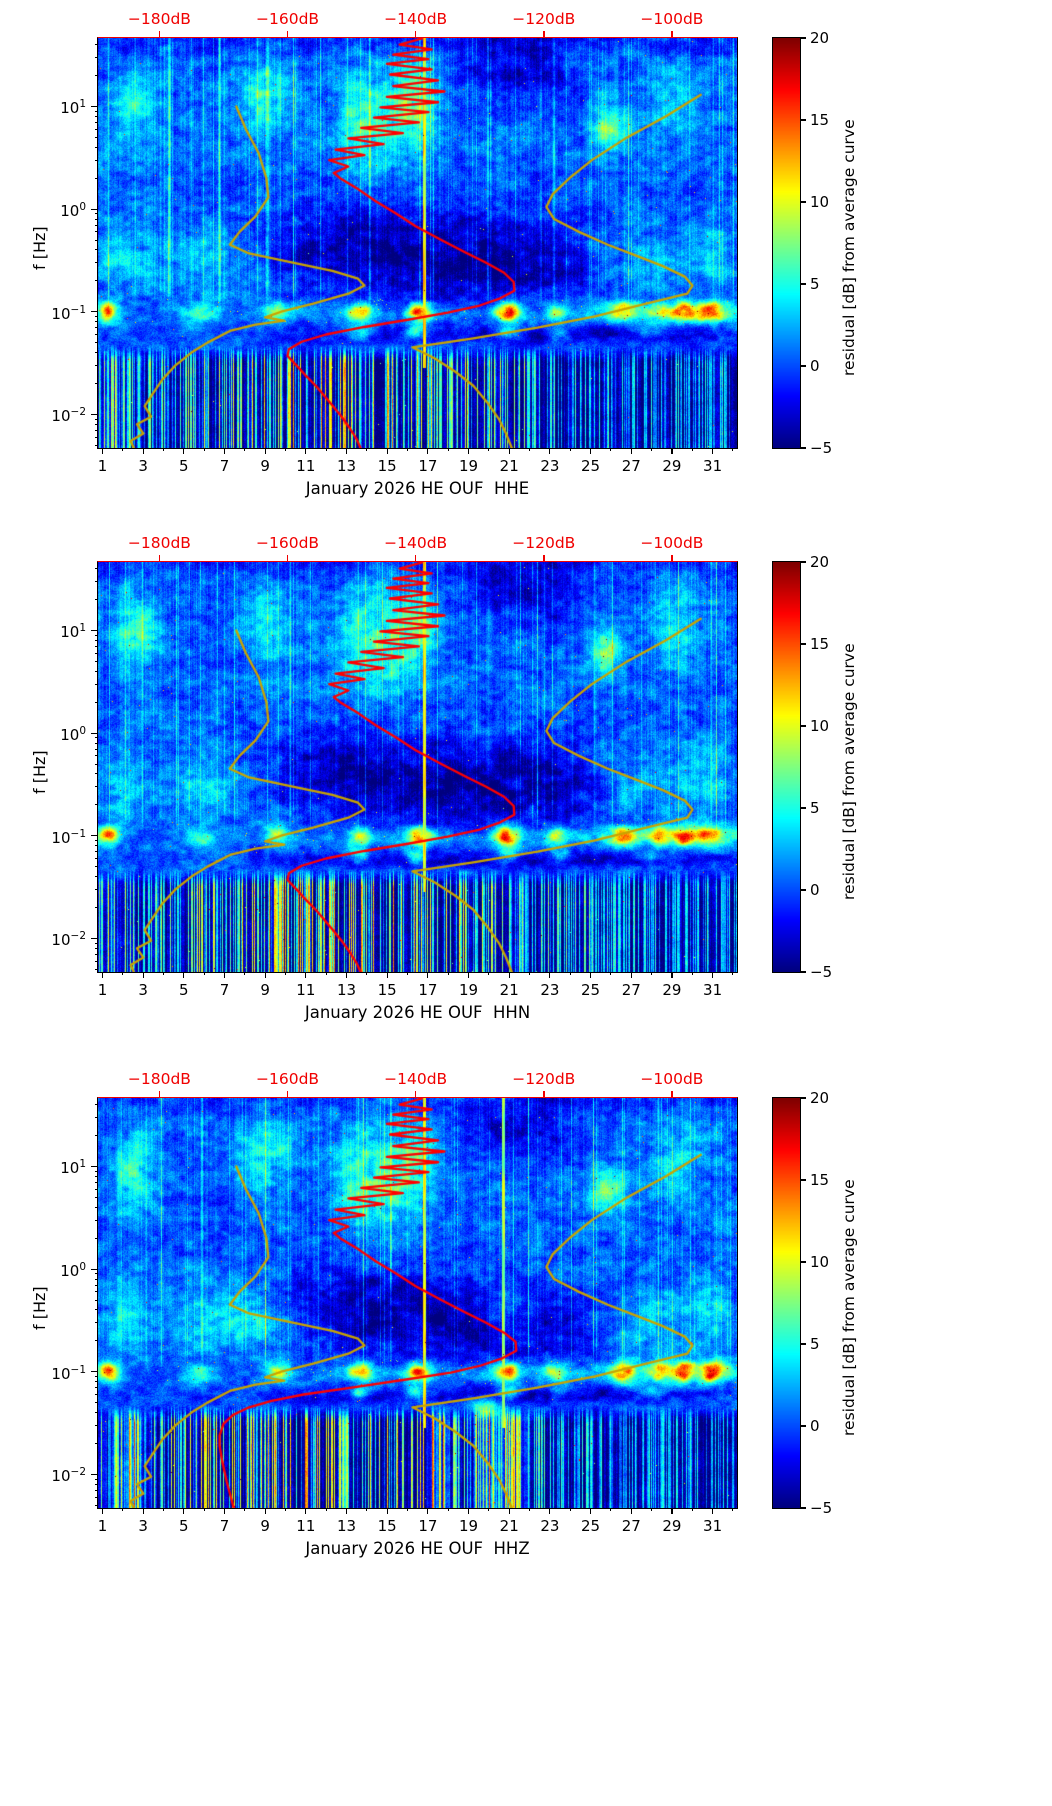 This screenshot has height=1806, width=1052. What do you see at coordinates (143, 990) in the screenshot?
I see `x-tick-label: 3` at bounding box center [143, 990].